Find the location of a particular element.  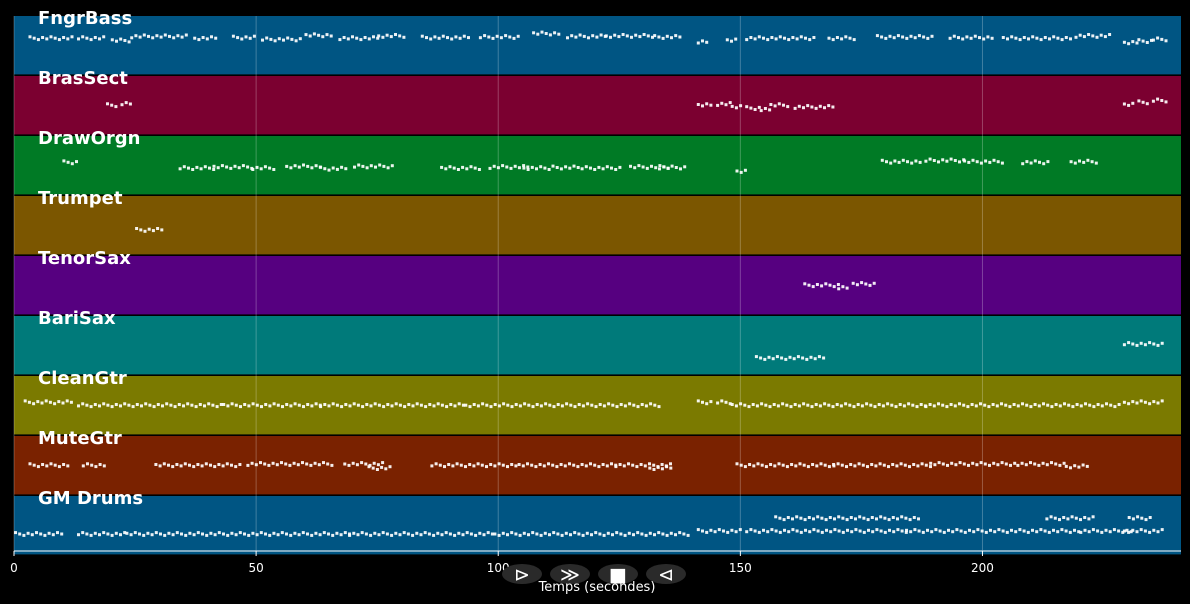

back-button: ⊲ is located at coordinates (666, 575).